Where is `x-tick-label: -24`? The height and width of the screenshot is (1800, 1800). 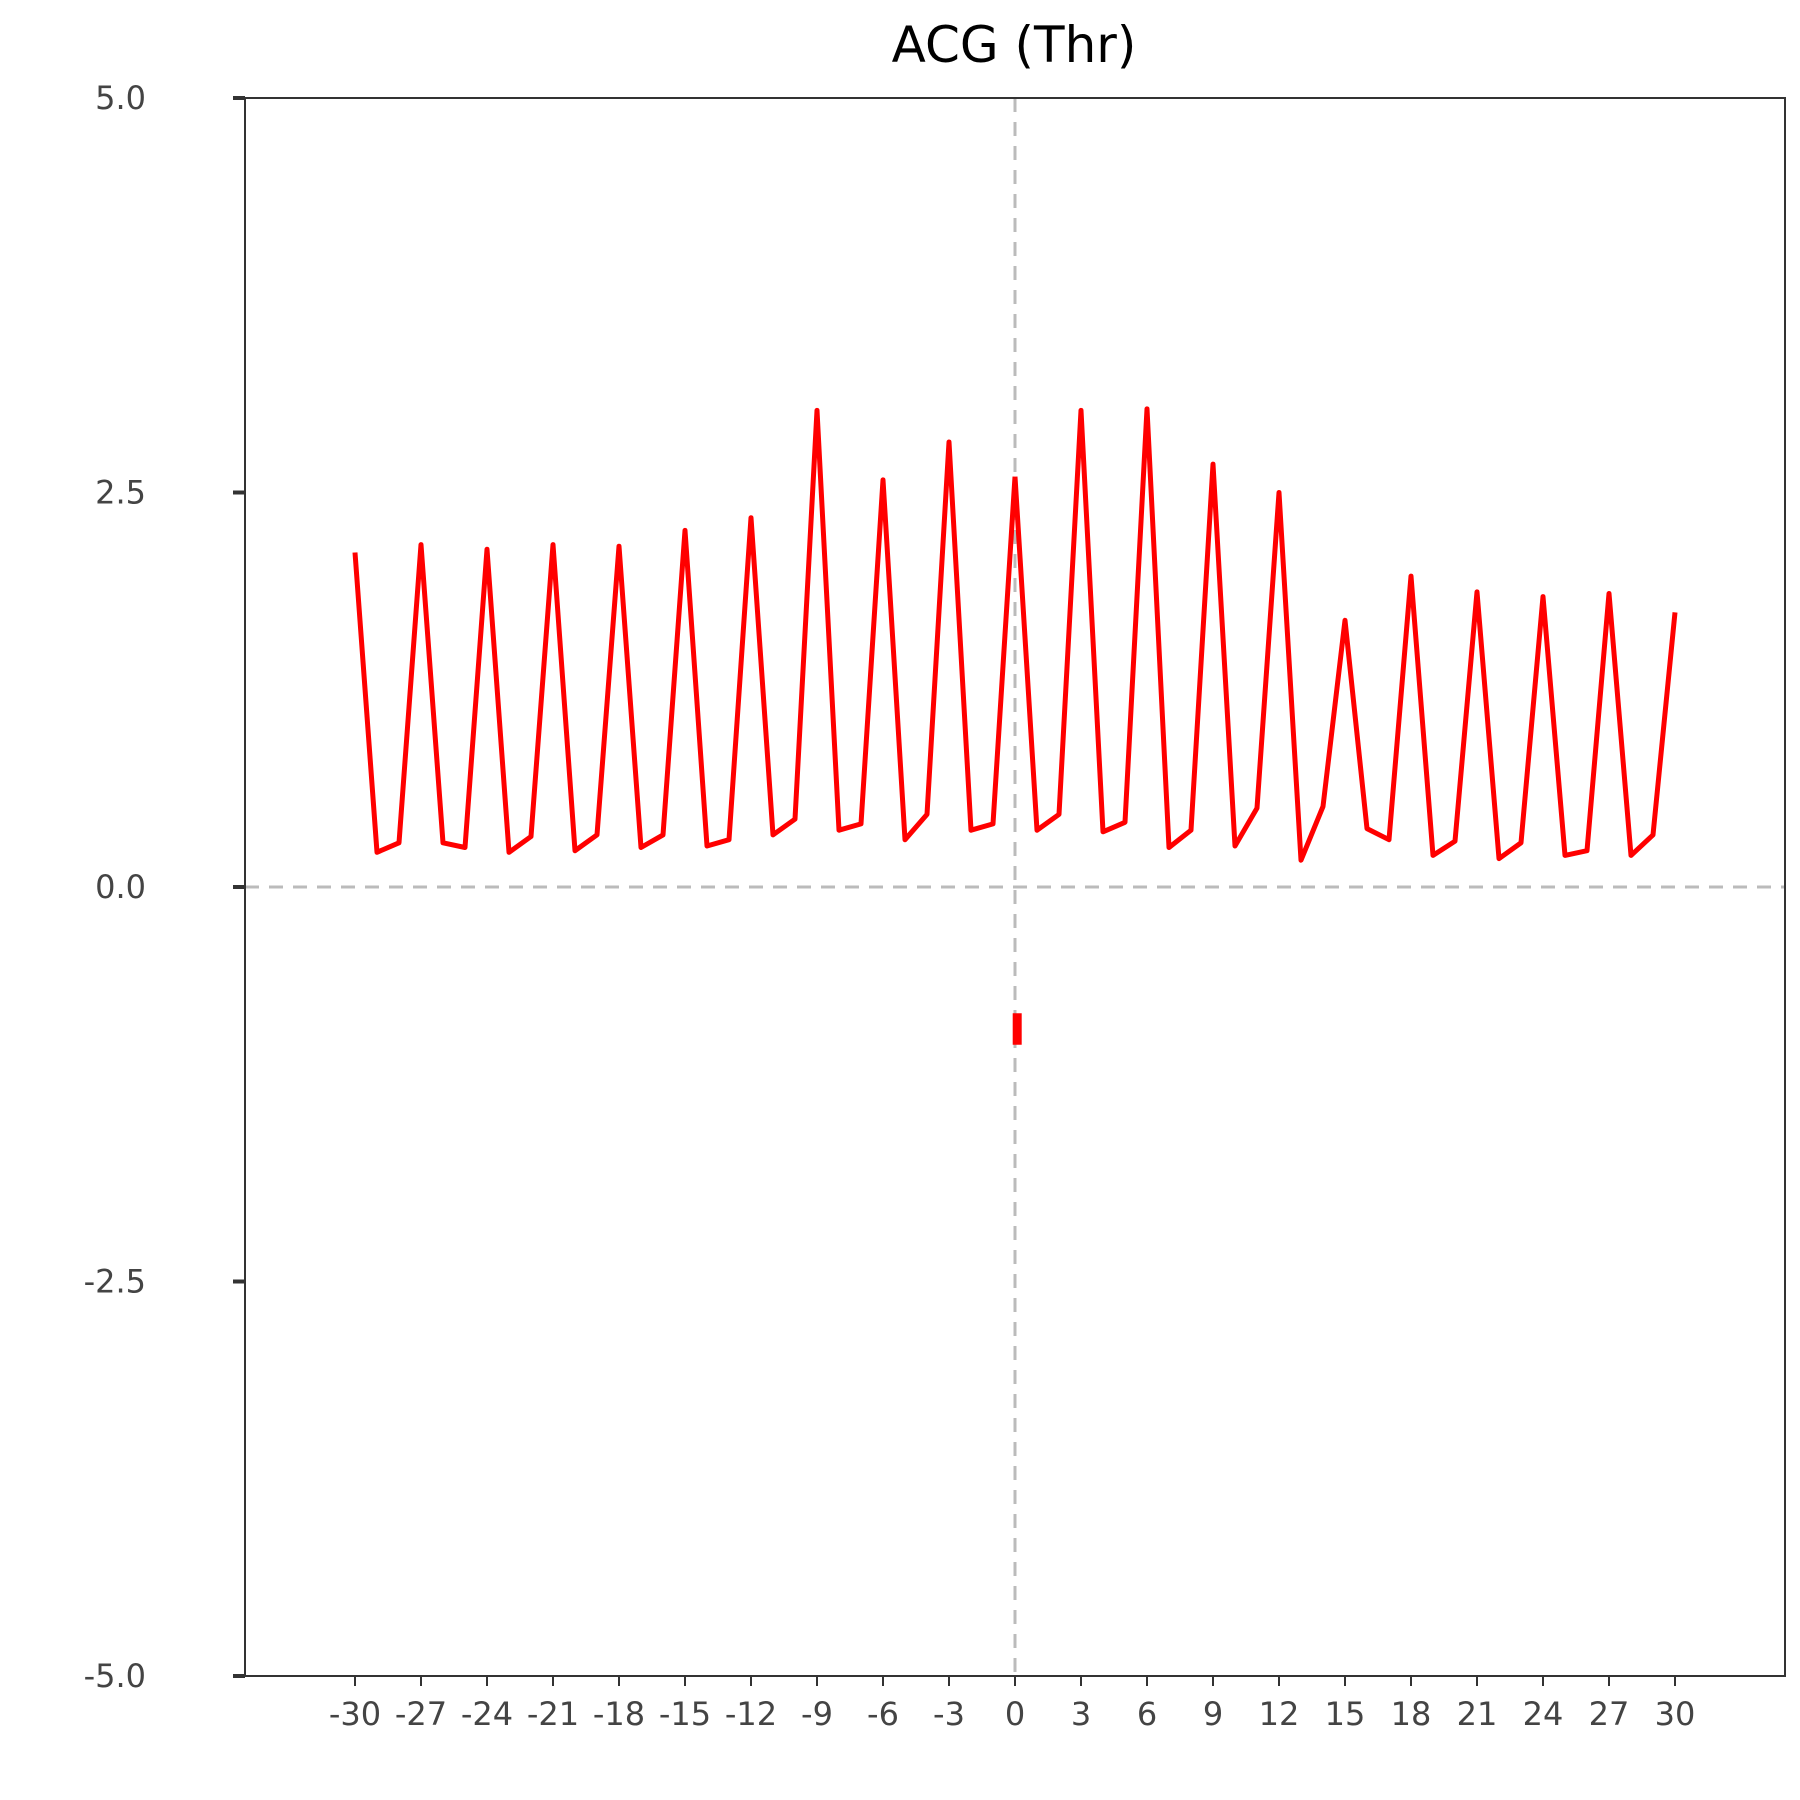 x-tick-label: -24 is located at coordinates (487, 1714).